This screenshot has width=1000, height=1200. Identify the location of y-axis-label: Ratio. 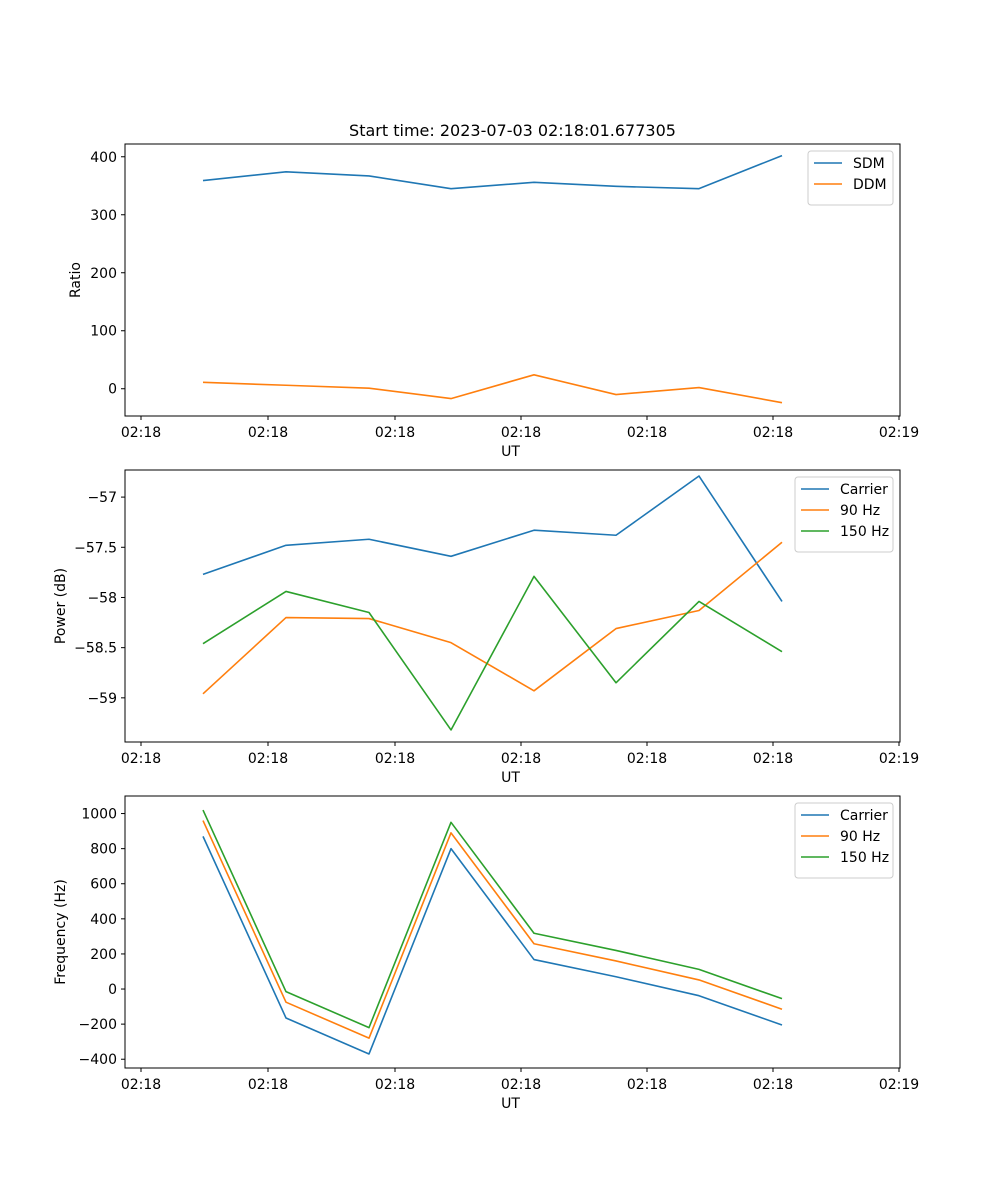
(76, 280).